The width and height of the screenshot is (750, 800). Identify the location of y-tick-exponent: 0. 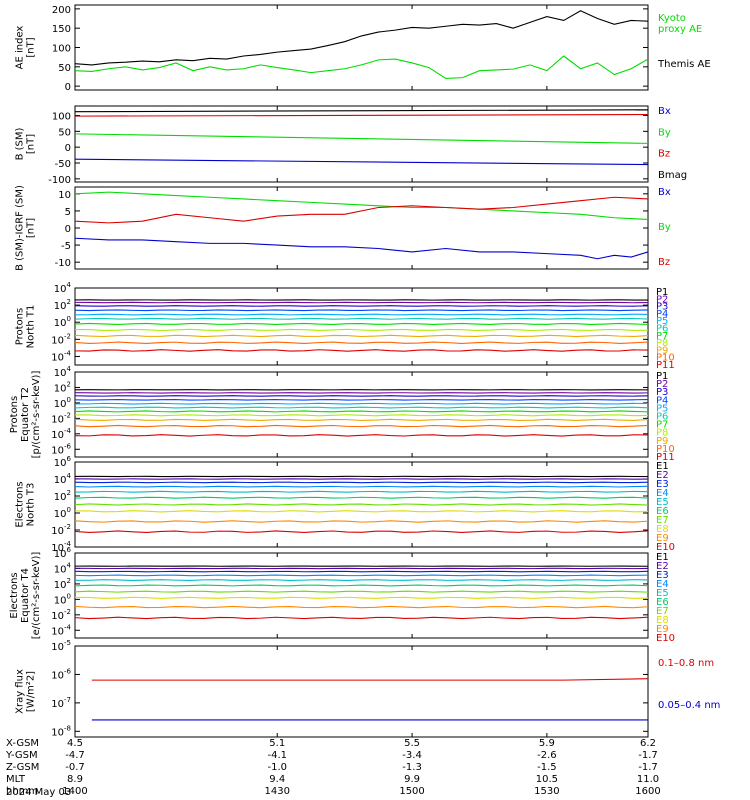
(69, 400).